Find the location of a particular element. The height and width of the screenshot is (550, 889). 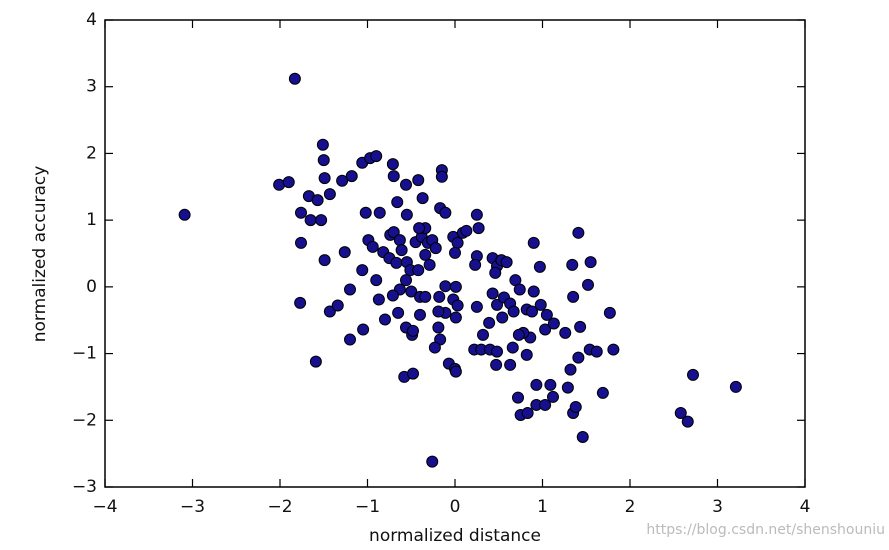

y-tick-label: −3 is located at coordinates (84, 487).